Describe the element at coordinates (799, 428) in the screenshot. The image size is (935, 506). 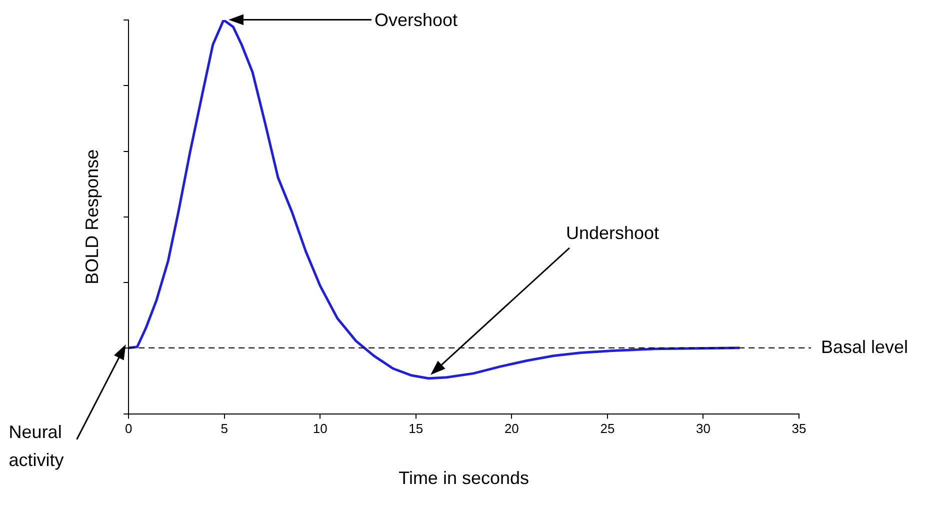
I see `x-tick-label: 35` at that location.